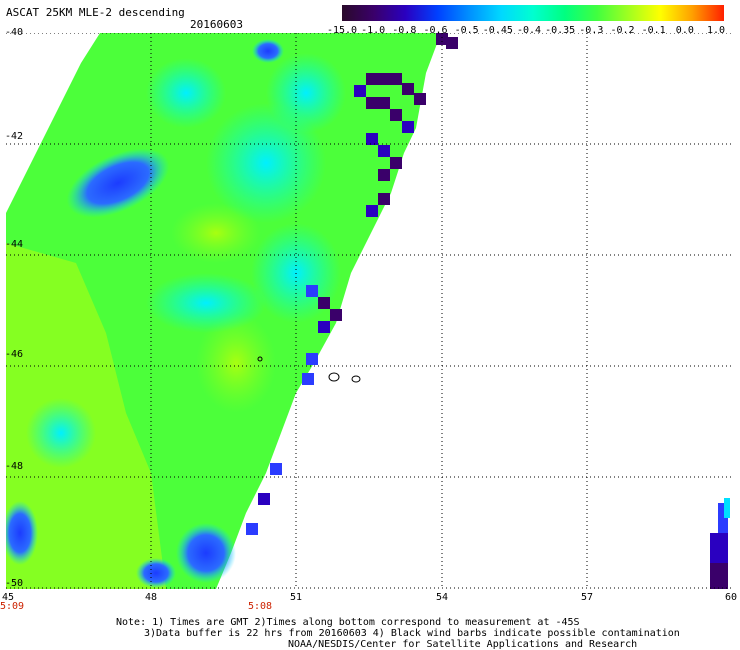  I want to click on colorbar-tick-label: -0.45, so click(497, 30).